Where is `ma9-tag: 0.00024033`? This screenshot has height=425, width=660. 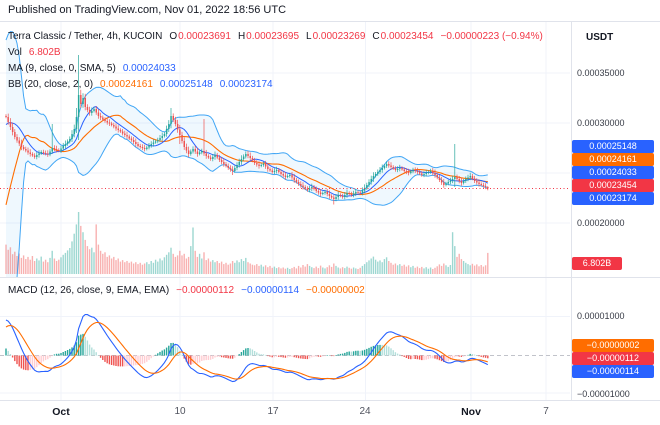
ma9-tag: 0.00024033 is located at coordinates (613, 172).